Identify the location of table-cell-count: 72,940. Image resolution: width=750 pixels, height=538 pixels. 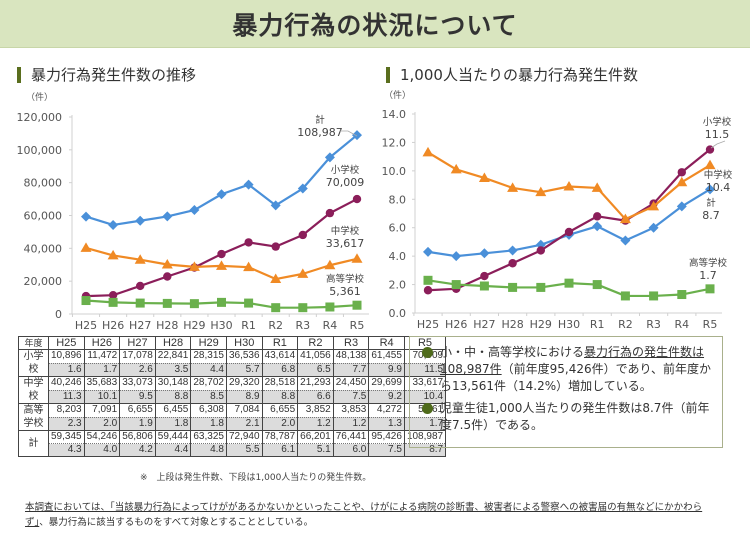
(244, 437).